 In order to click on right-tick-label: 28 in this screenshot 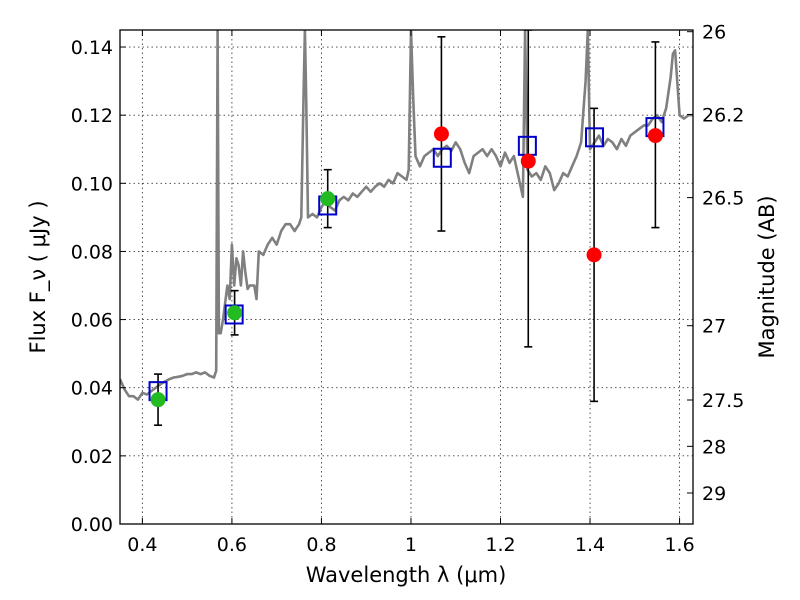, I will do `click(714, 447)`.